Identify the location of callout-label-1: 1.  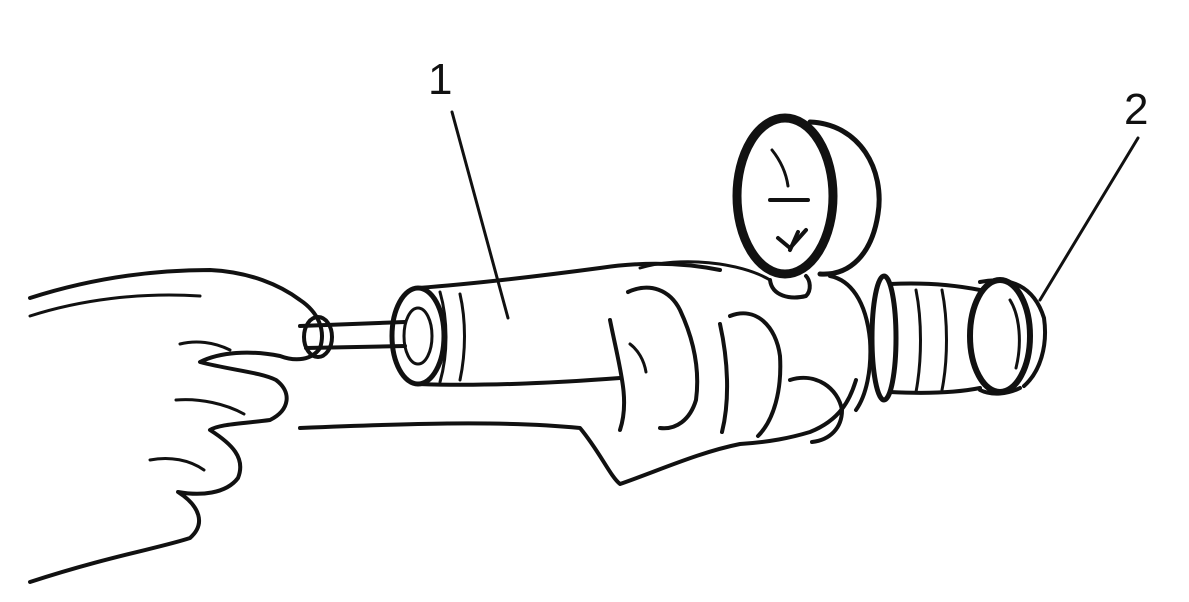
(440, 79).